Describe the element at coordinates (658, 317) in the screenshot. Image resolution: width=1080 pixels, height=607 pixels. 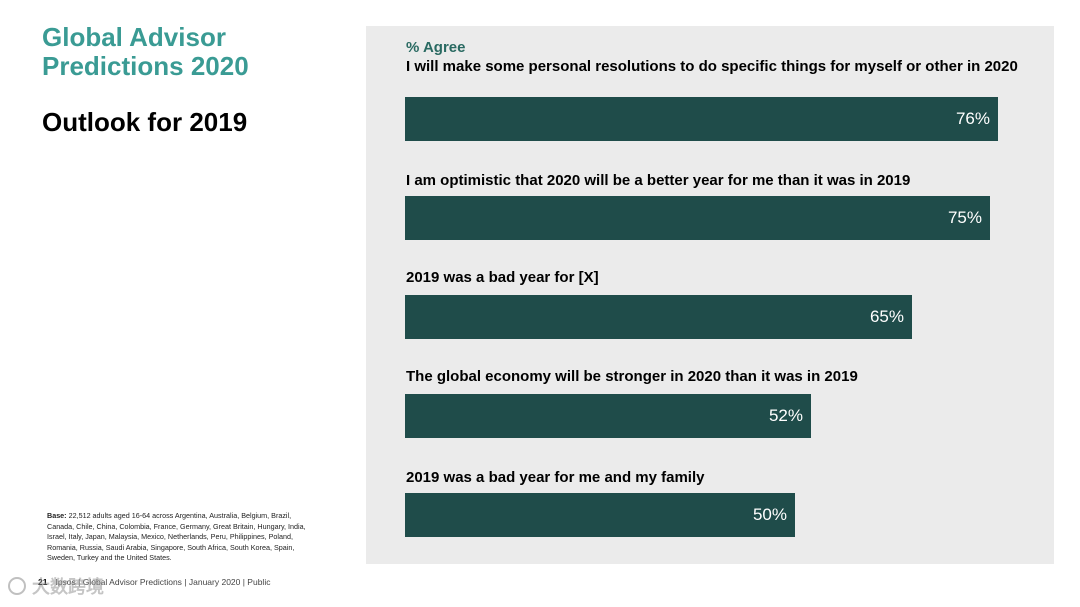
I see `bar: 65%` at that location.